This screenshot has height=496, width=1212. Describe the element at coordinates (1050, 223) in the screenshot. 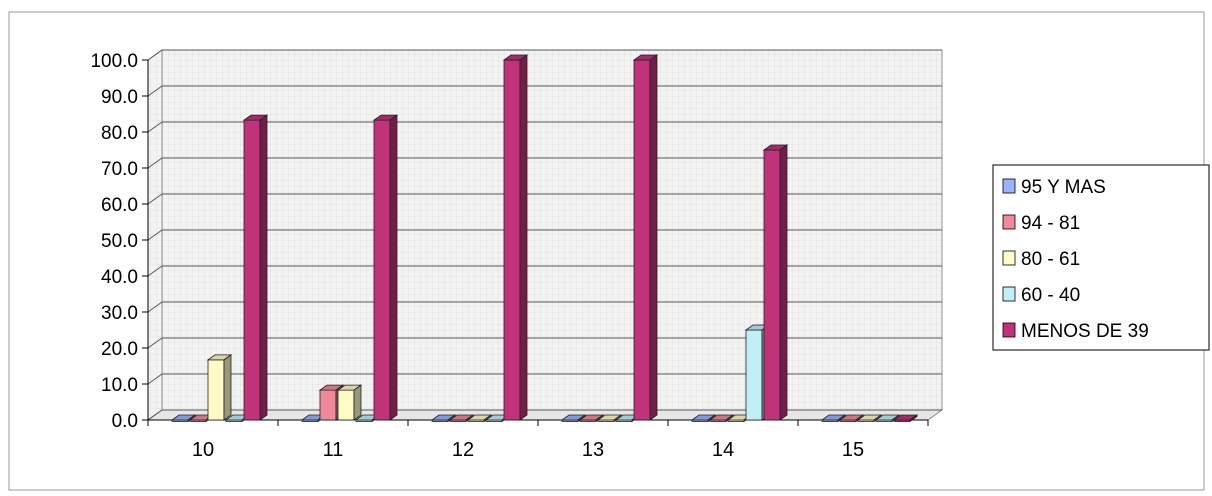

I see `legend-label: 94 - 81` at that location.